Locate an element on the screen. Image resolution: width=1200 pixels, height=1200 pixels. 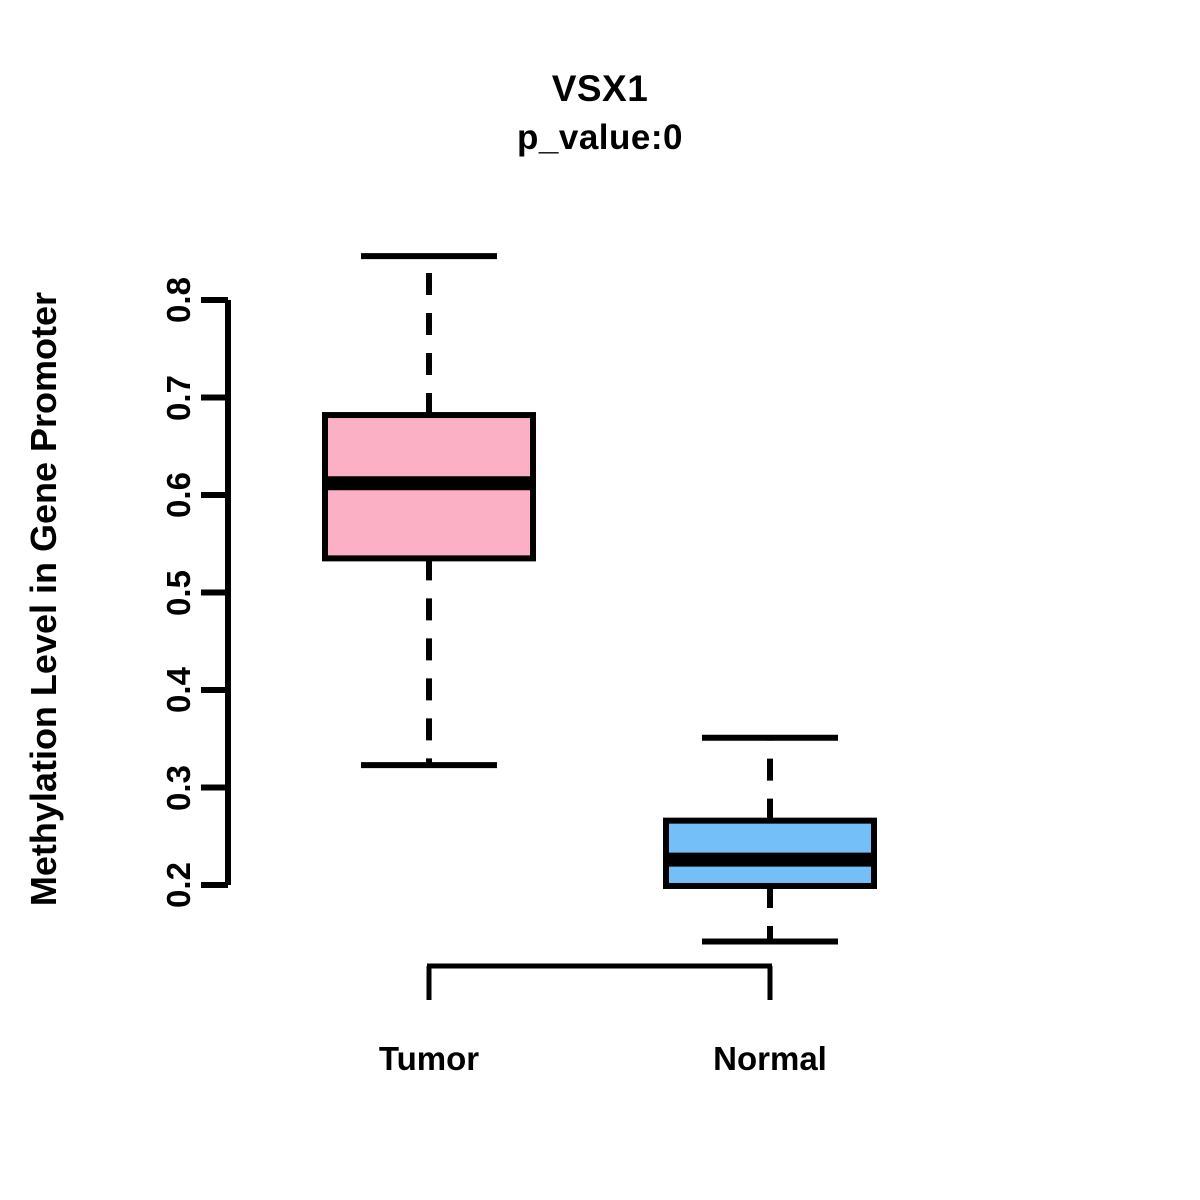
y-tick-label: 0.3 is located at coordinates (178, 787).